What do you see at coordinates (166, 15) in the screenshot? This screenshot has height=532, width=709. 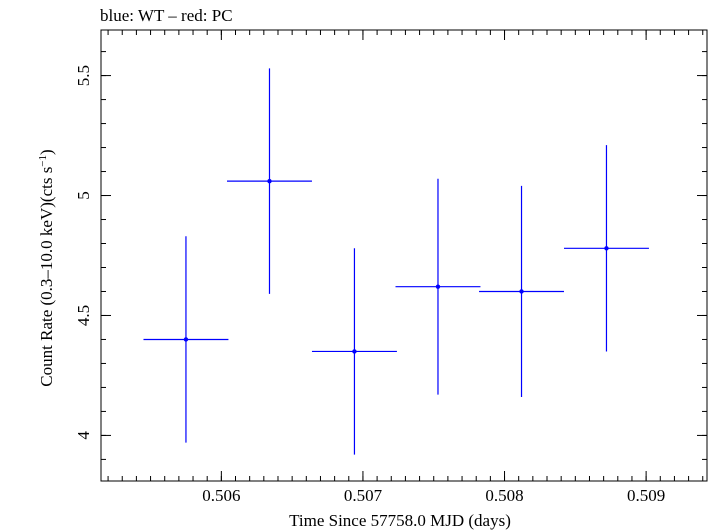 I see `chart-title: blue: WT – red: PC` at bounding box center [166, 15].